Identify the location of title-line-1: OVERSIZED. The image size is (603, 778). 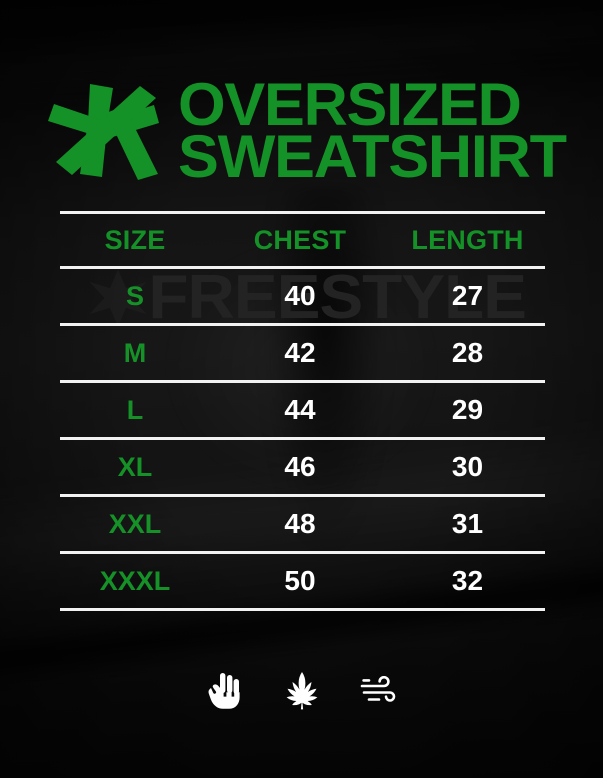
(350, 105).